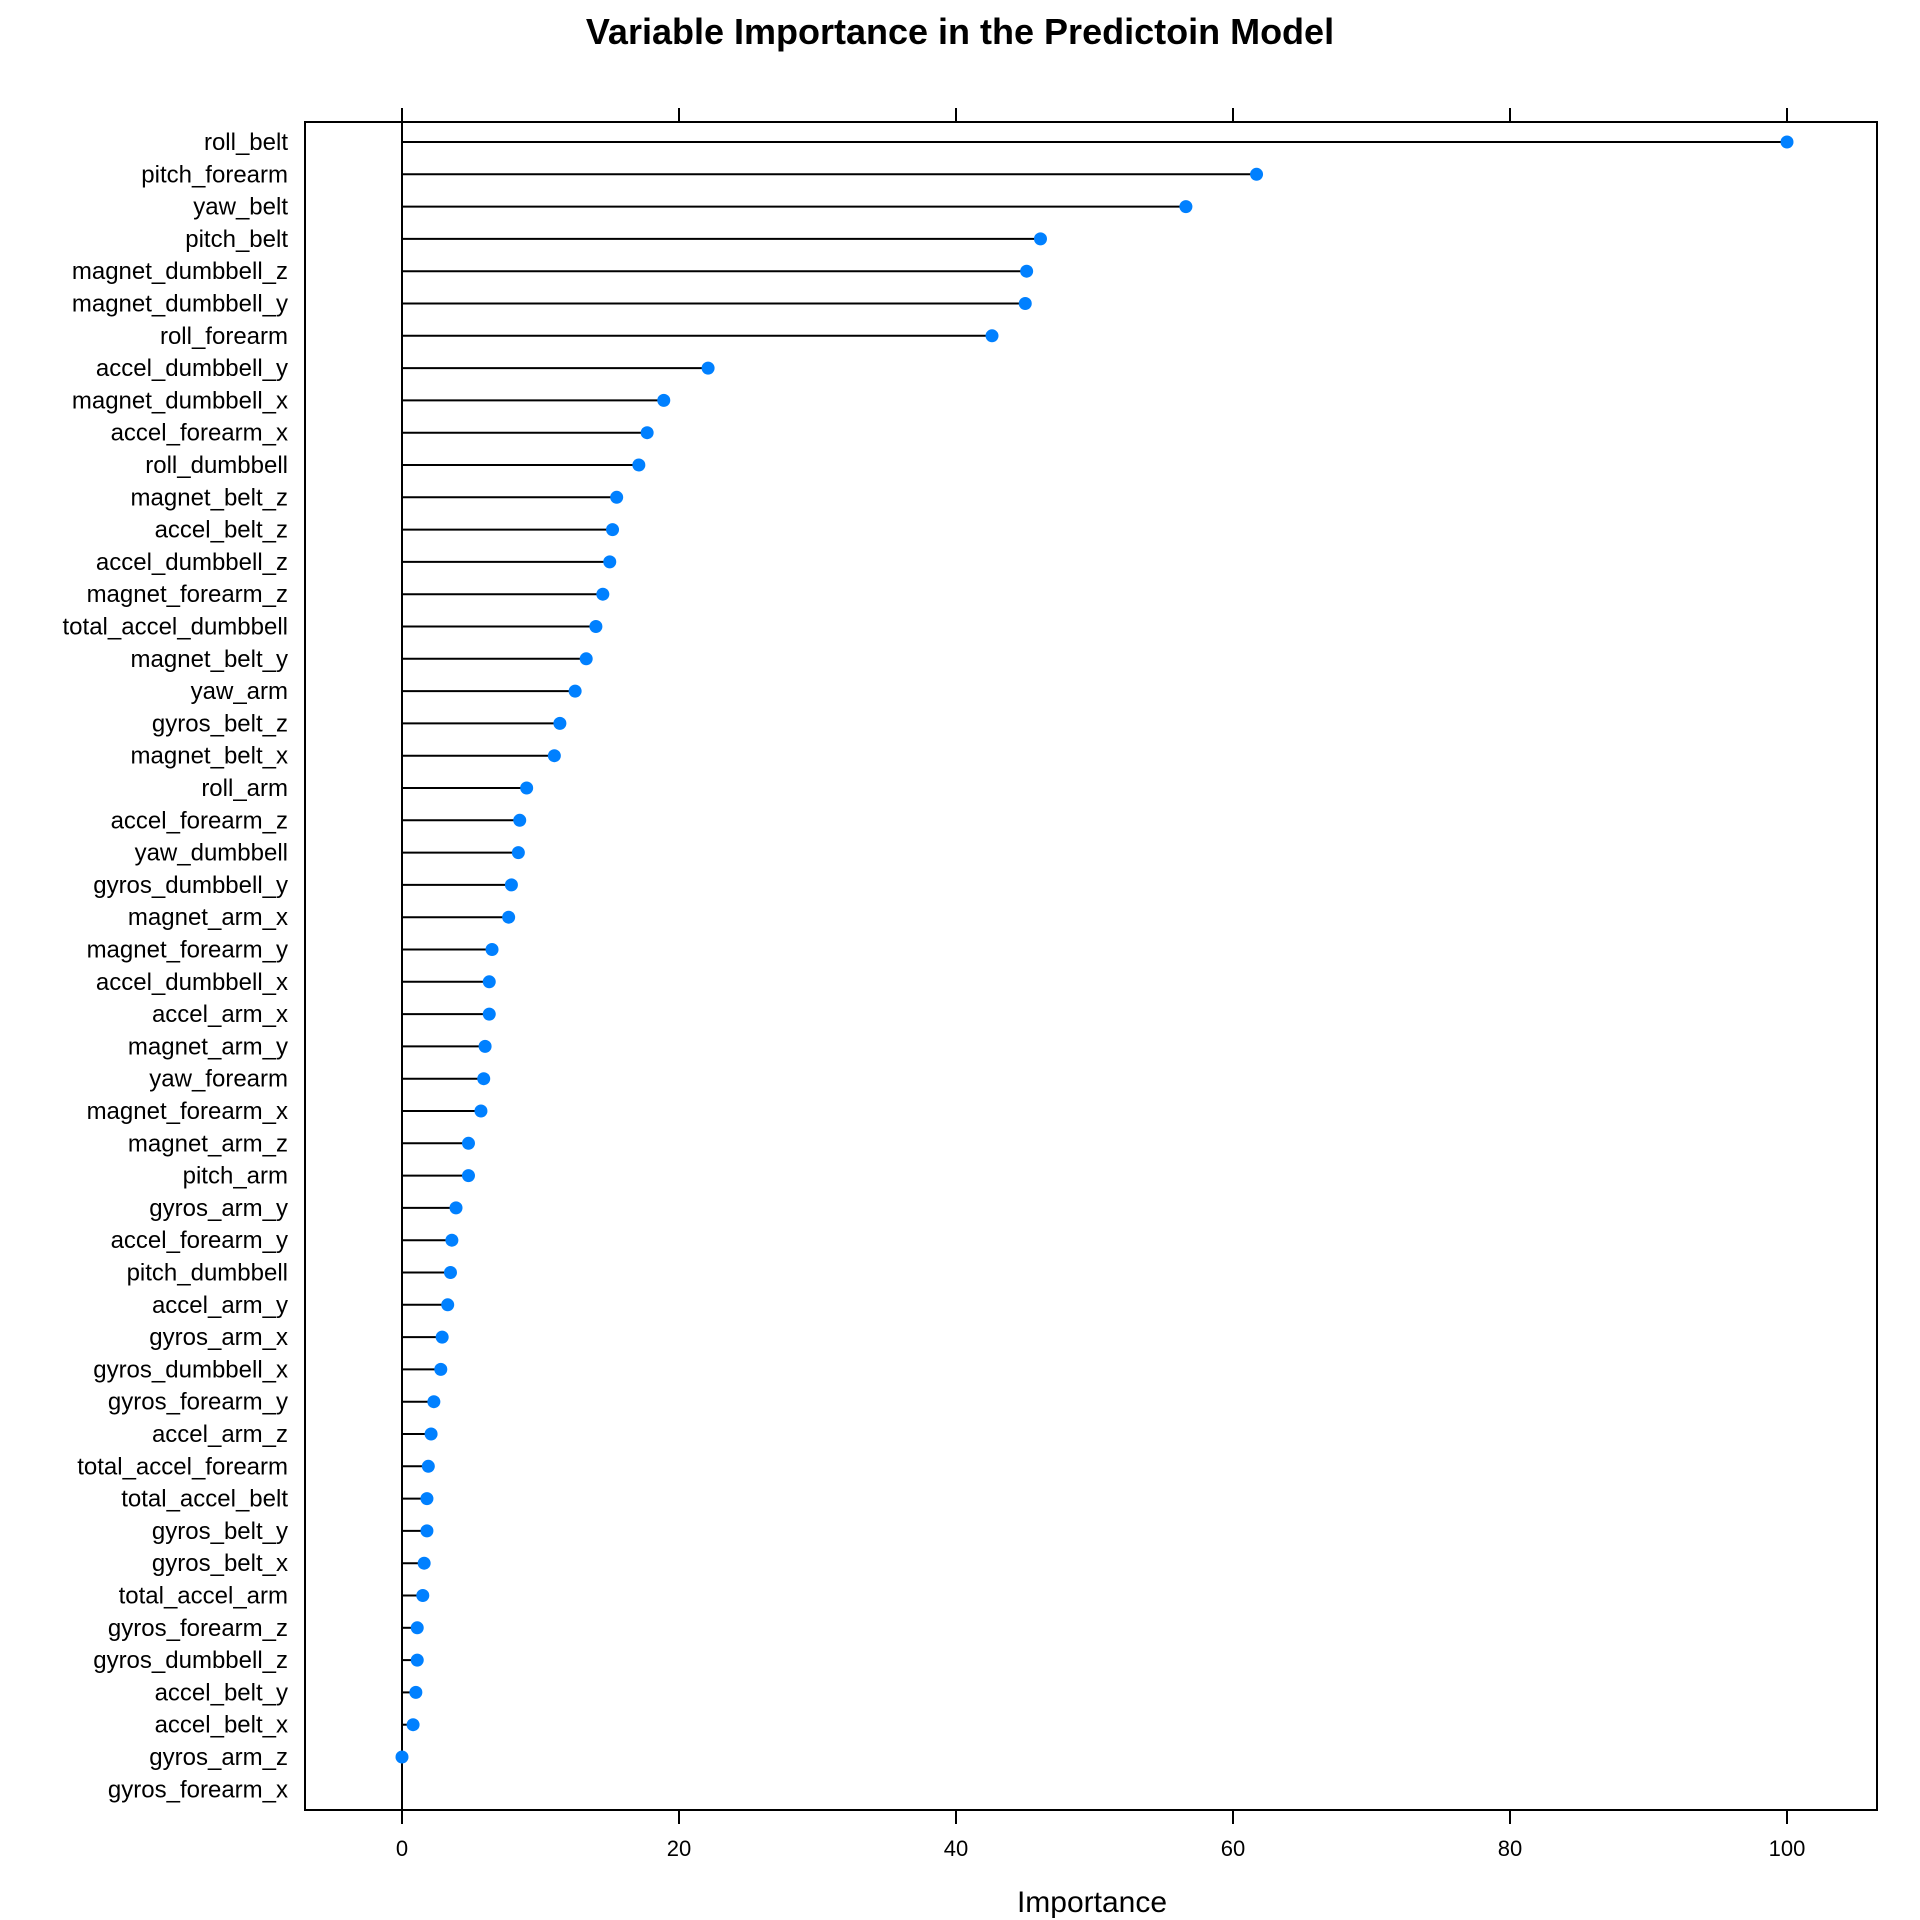 Image resolution: width=1920 pixels, height=1920 pixels. Describe the element at coordinates (221, 1725) in the screenshot. I see `category-label: accel_belt_x` at that location.